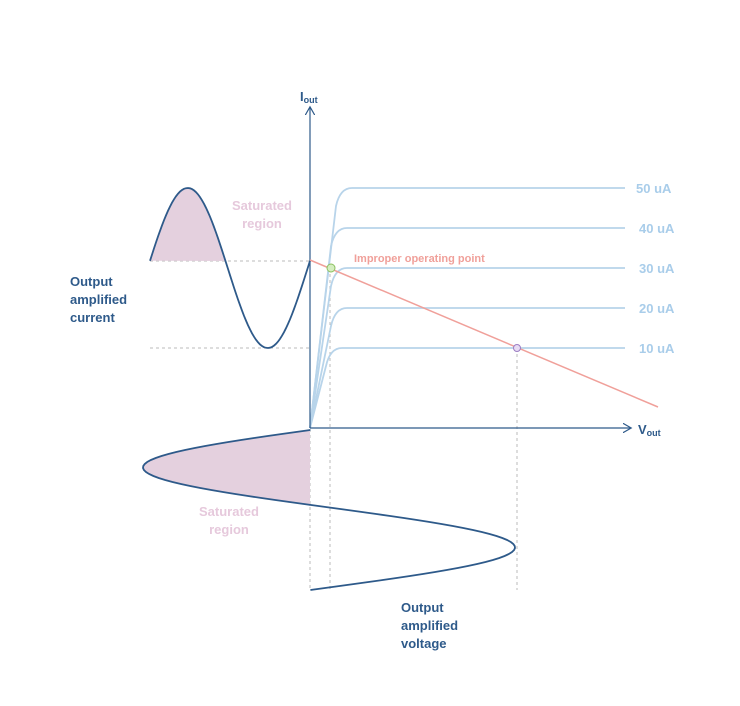 This screenshot has height=706, width=740. Describe the element at coordinates (98, 299) in the screenshot. I see `current-label: amplified` at that location.